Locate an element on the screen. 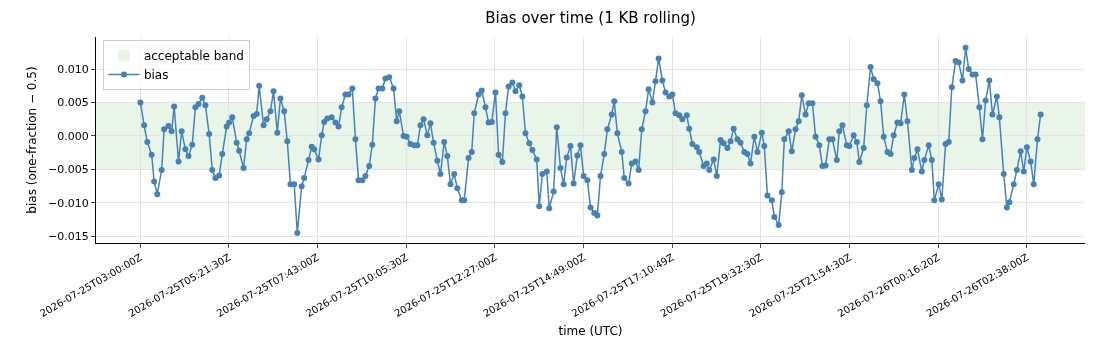 The width and height of the screenshot is (1100, 360). legend-label: bias is located at coordinates (156, 75).